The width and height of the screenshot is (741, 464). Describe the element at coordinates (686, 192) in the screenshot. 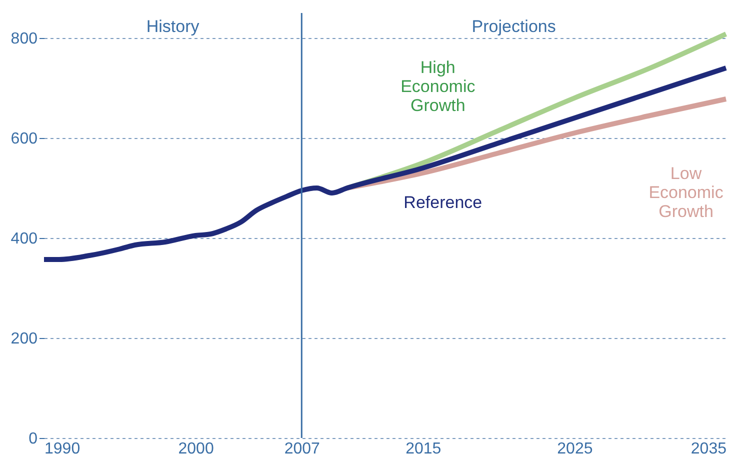

I see `text: Low Economic Growth` at that location.